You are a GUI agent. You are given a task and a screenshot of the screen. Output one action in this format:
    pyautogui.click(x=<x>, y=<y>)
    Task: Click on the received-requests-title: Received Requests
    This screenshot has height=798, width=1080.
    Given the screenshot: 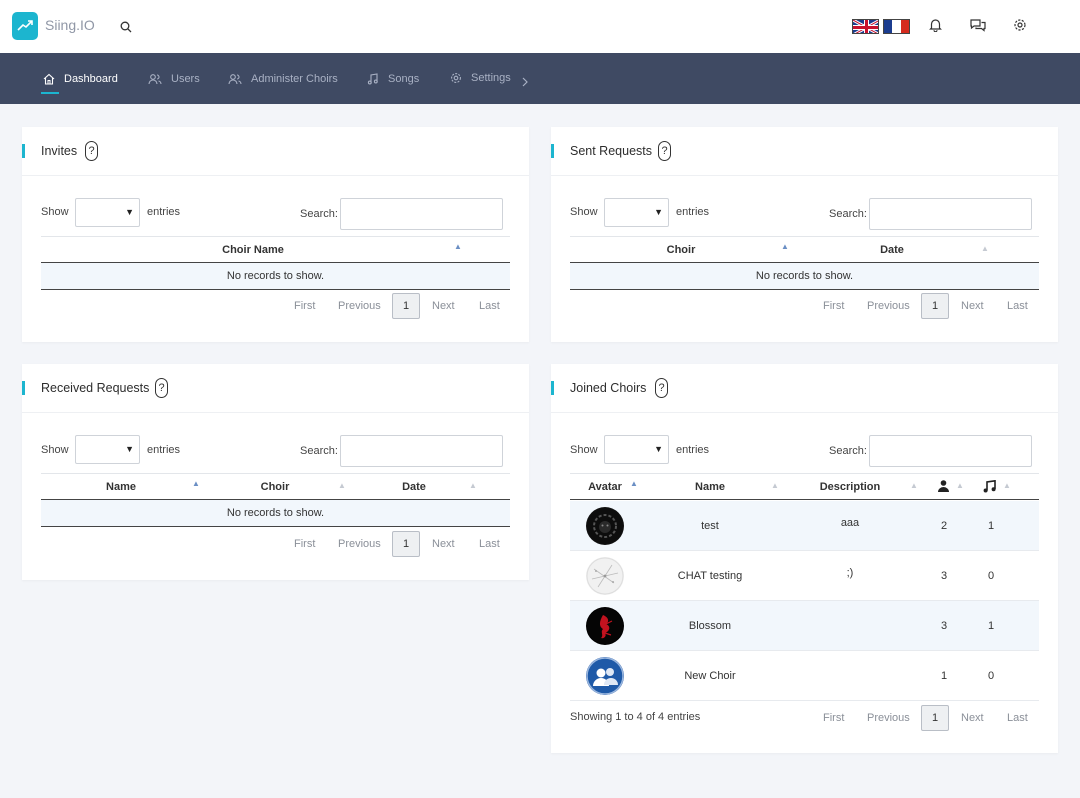 What is the action you would take?
    pyautogui.click(x=95, y=388)
    